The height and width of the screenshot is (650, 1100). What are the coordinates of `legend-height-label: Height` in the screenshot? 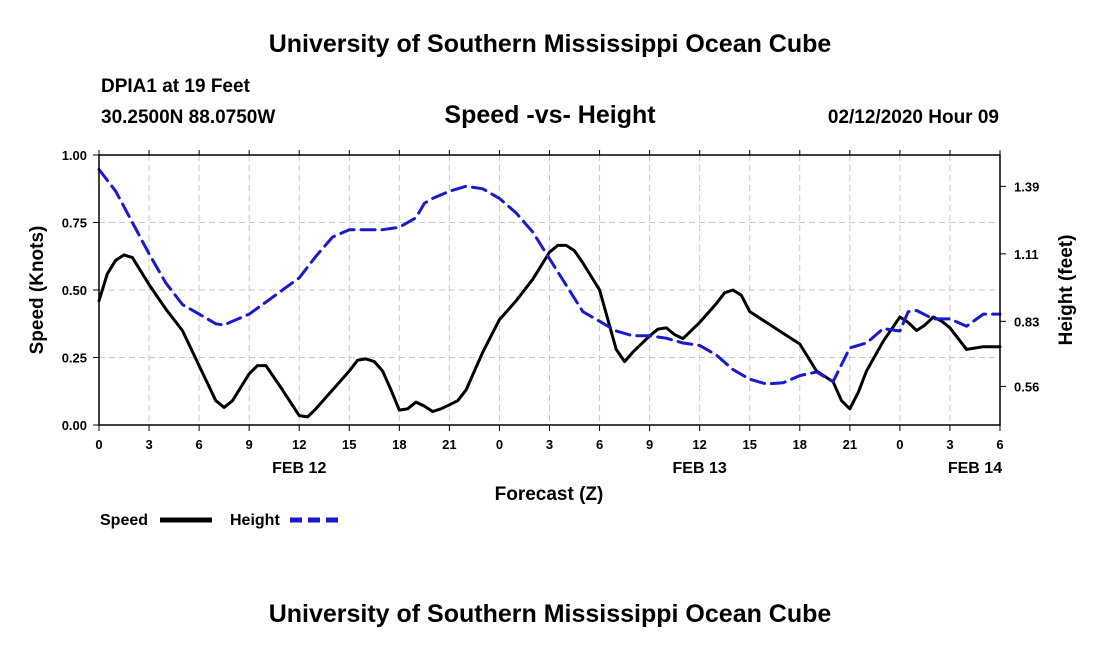 It's located at (255, 520).